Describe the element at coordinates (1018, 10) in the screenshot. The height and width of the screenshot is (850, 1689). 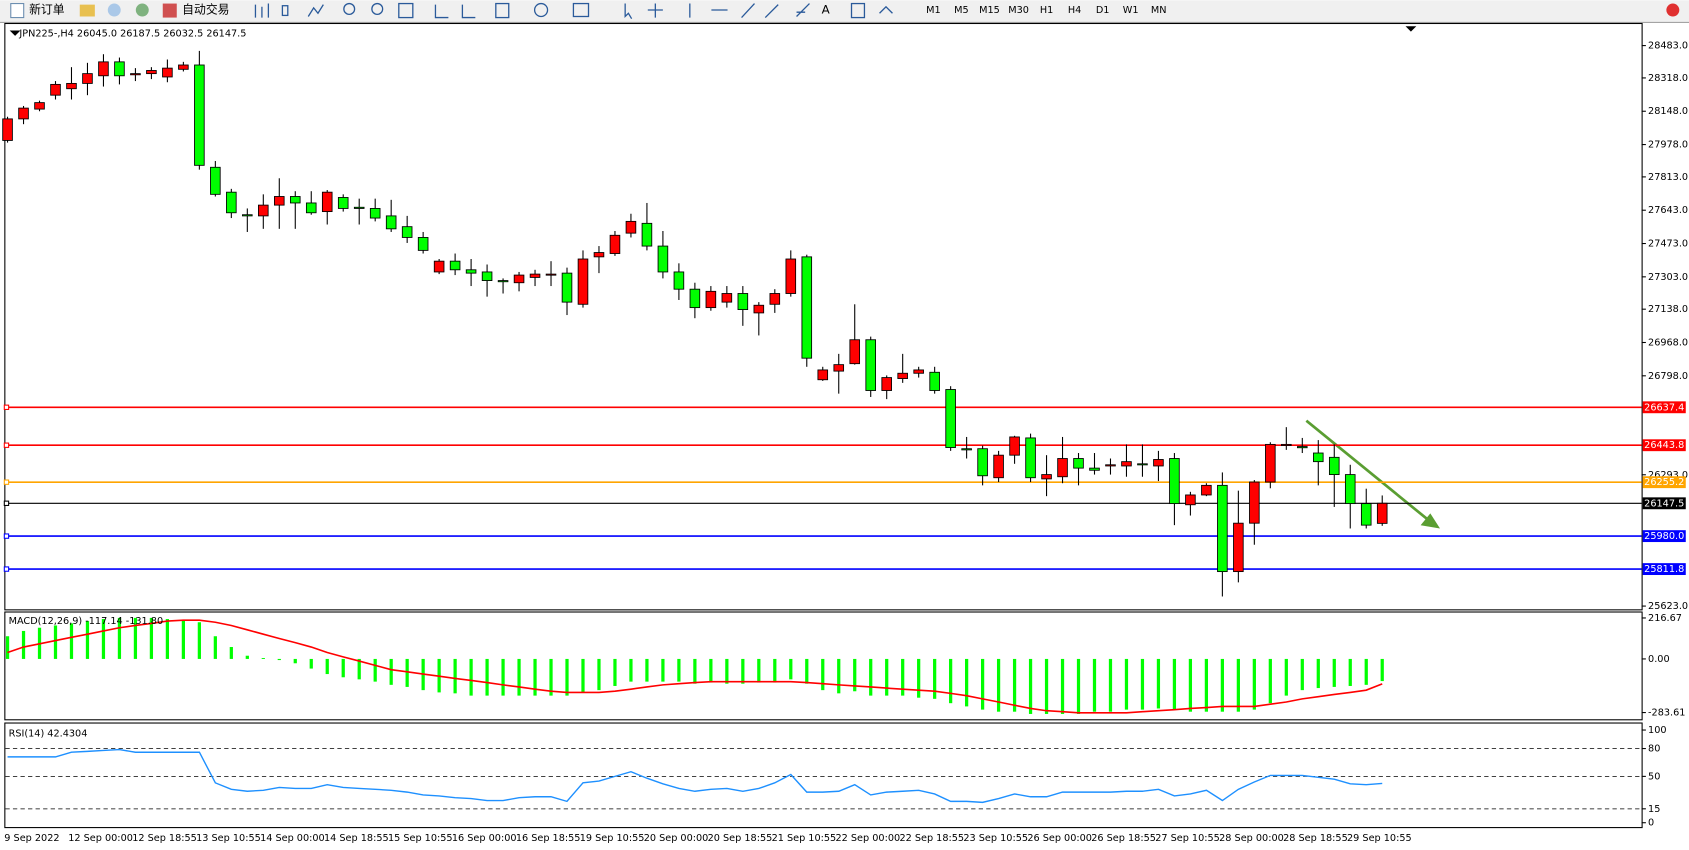
I see `timeframe-button: M30` at that location.